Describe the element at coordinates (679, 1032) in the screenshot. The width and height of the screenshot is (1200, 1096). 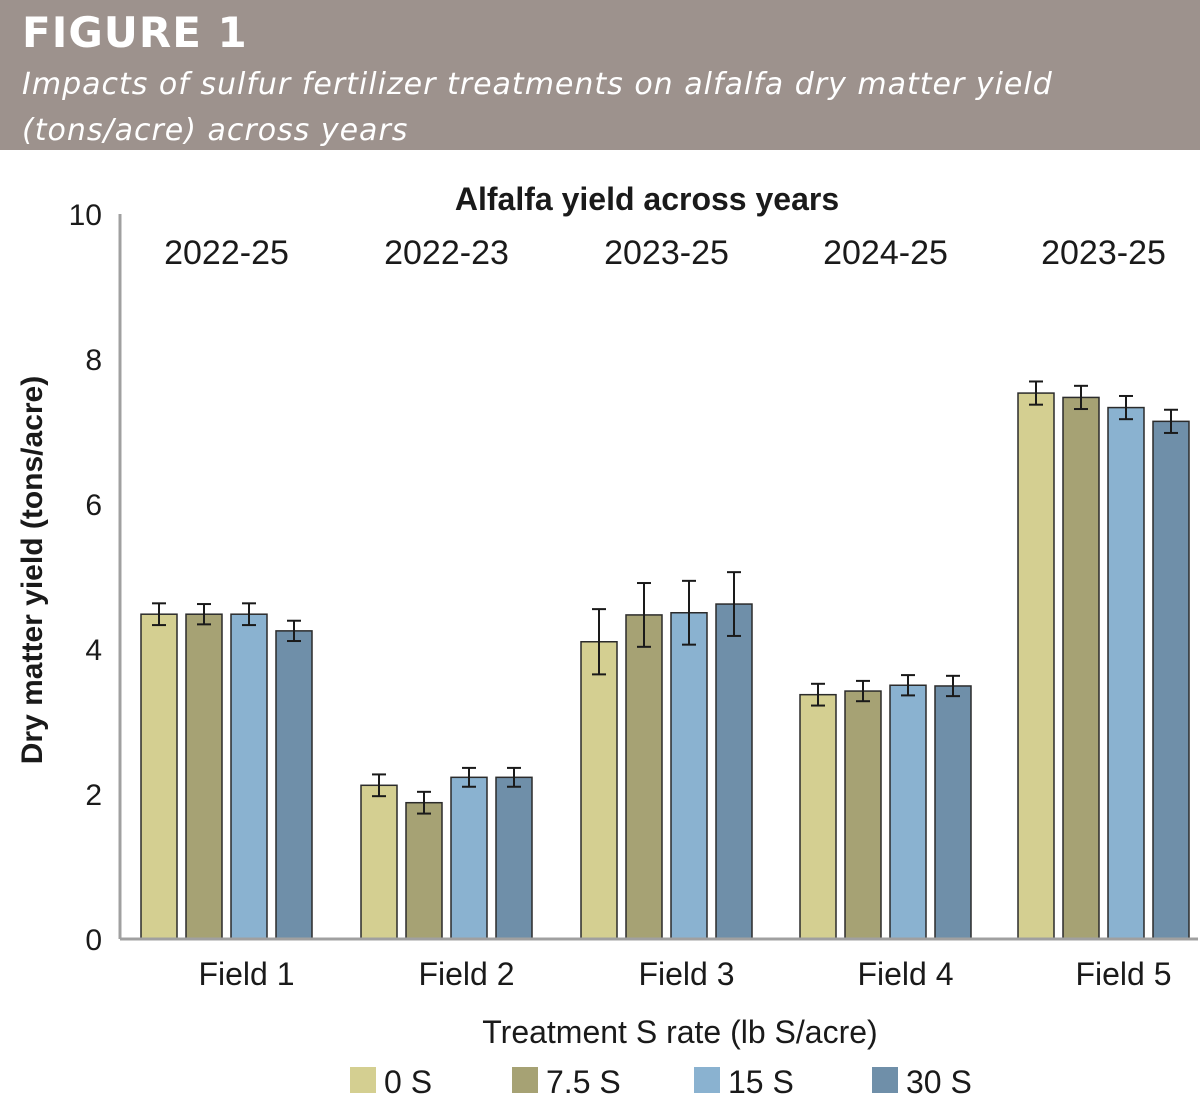
I see `x-axis-label: Treatment S rate (lb S/acre)` at that location.